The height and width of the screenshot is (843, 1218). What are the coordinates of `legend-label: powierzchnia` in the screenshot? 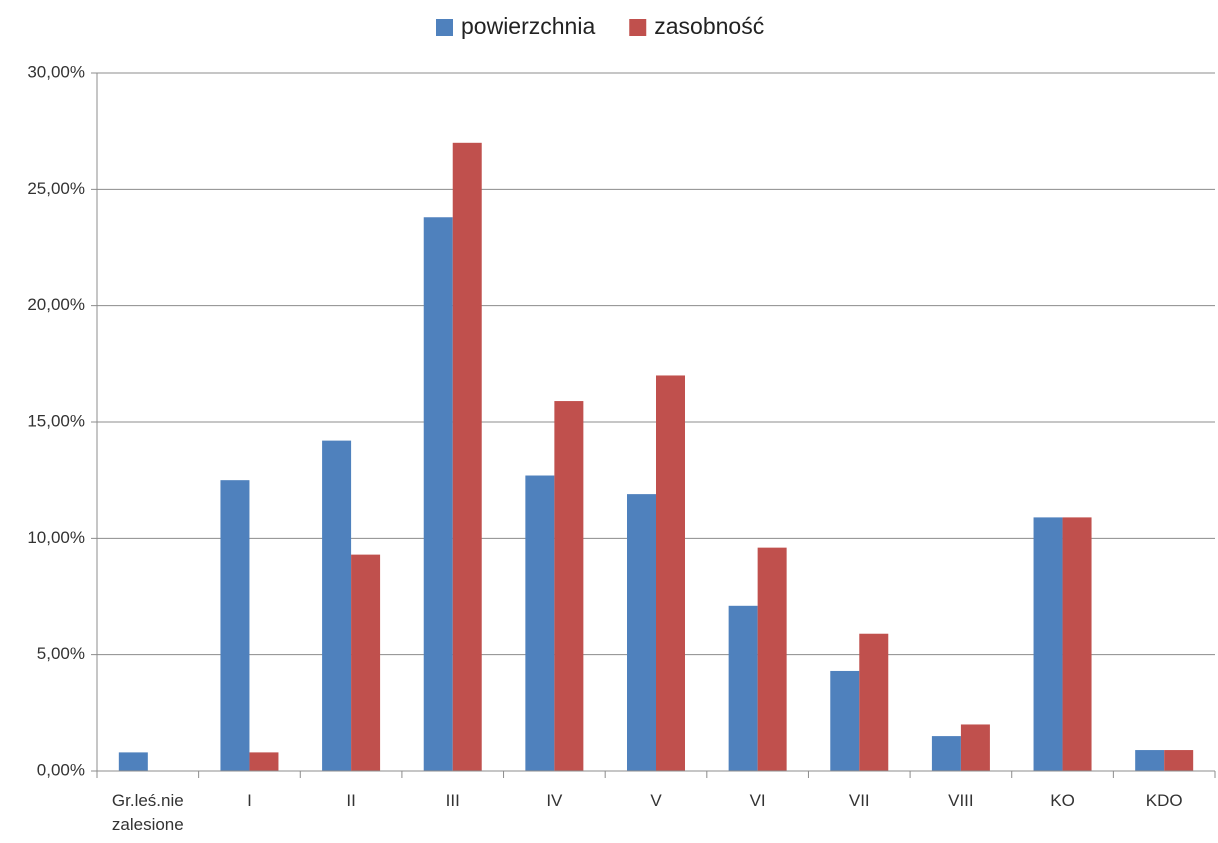 It's located at (528, 26).